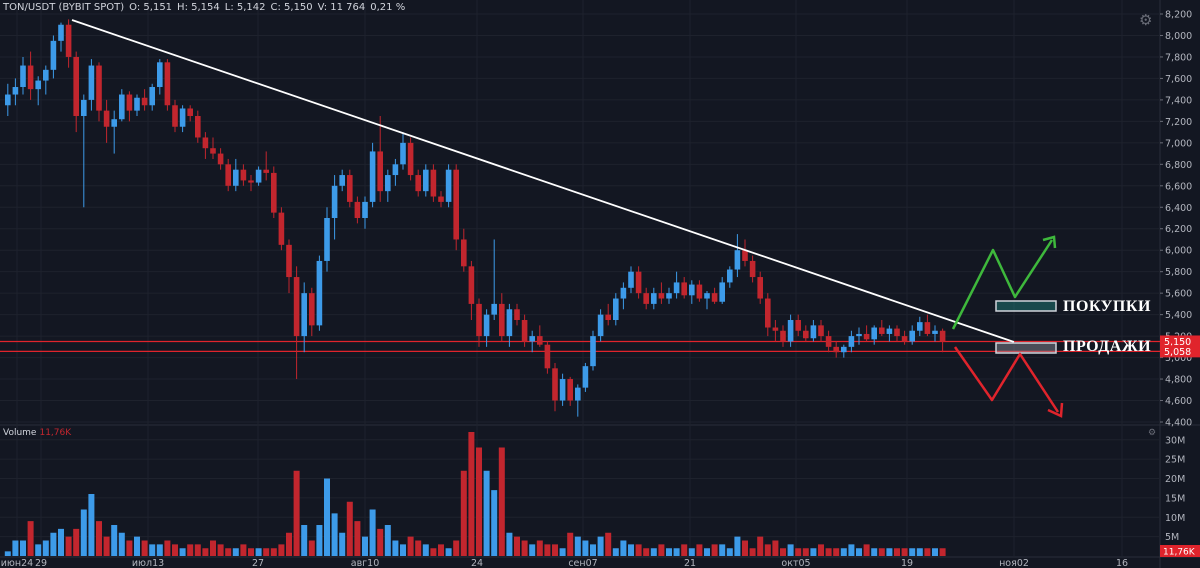 This screenshot has width=1200, height=568. I want to click on price-tick-label: 8,200, so click(1178, 15).